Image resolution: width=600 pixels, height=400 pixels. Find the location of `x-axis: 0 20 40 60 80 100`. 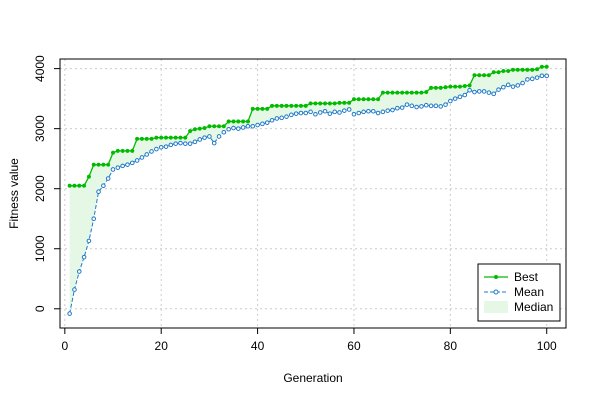

x-axis: 0 20 40 60 80 100 is located at coordinates (309, 340).